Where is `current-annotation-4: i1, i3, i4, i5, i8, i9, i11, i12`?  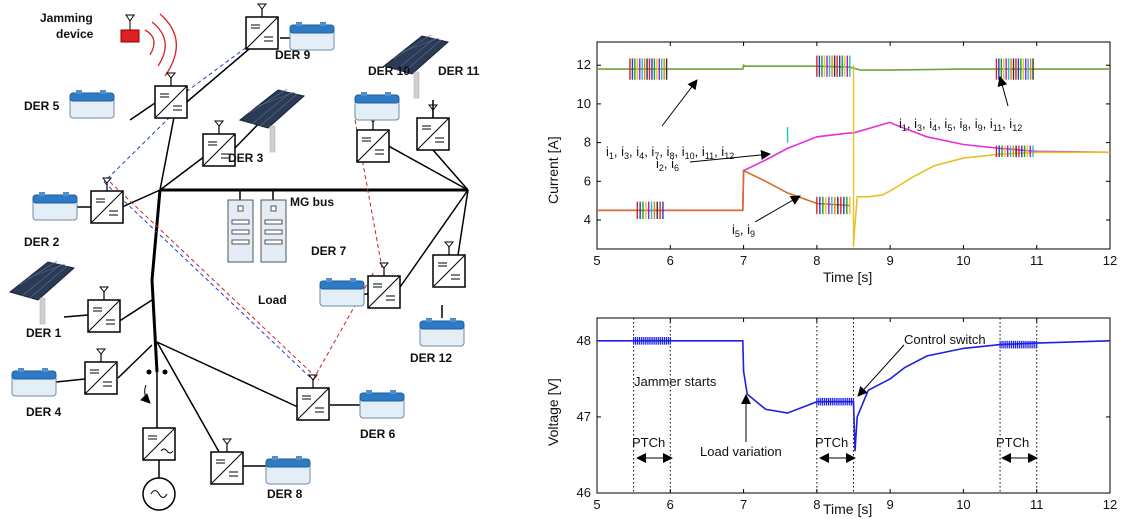
current-annotation-4: i1, i3, i4, i5, i8, i9, i11, i12 is located at coordinates (960, 104).